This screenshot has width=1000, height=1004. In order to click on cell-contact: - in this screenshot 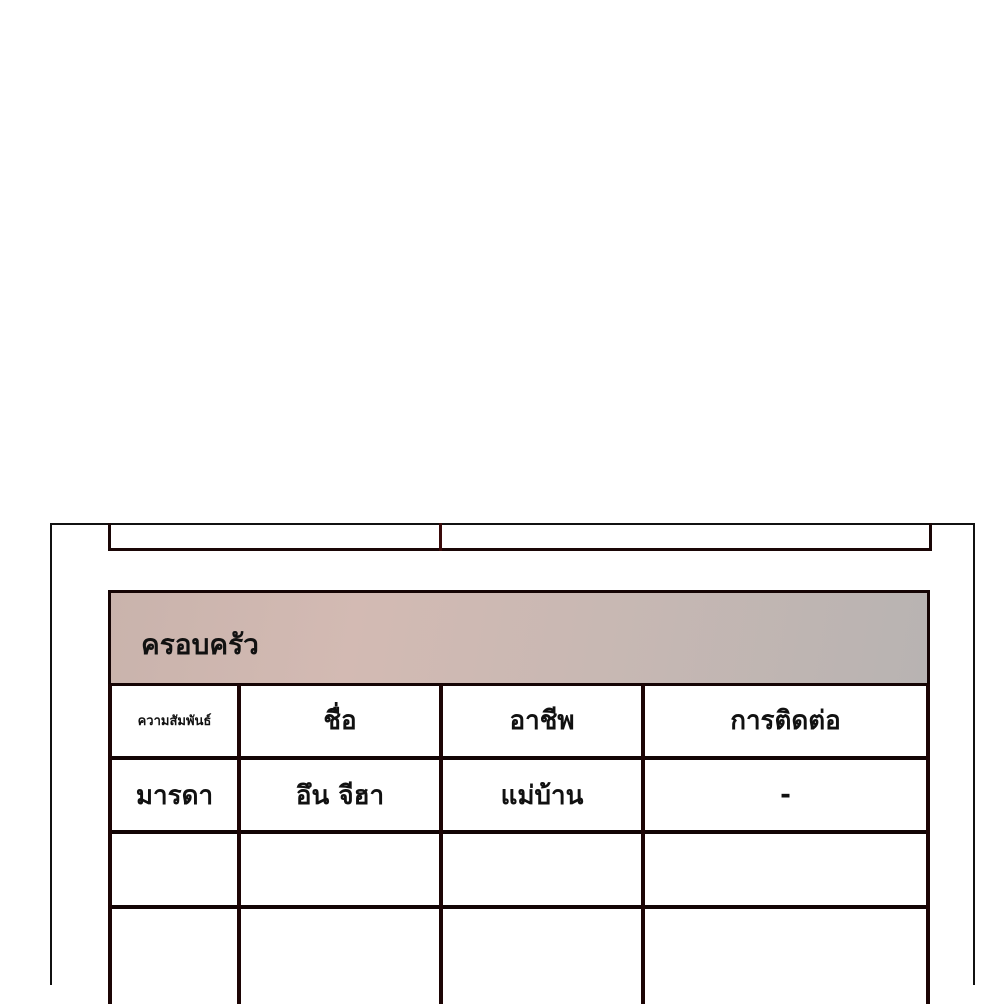, I will do `click(785, 795)`.